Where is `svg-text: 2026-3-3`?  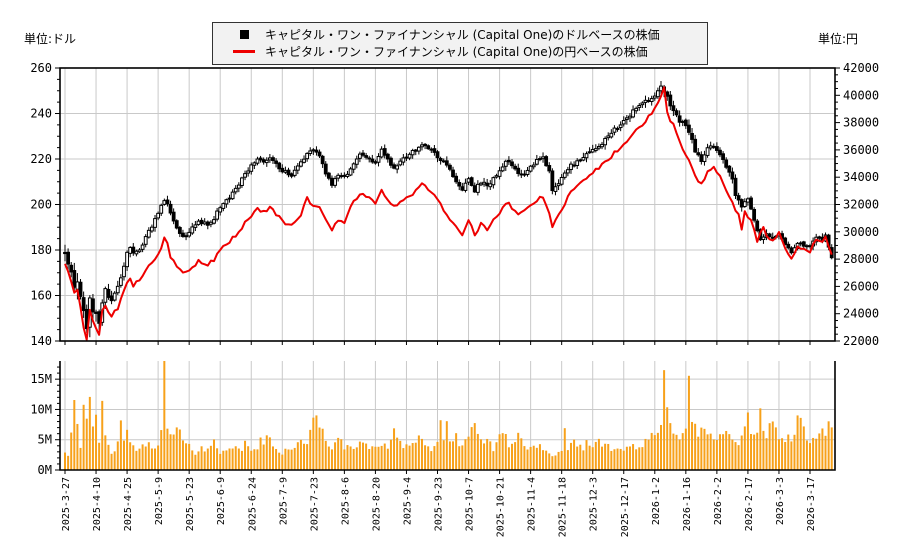 svg-text: 2026-3-3 is located at coordinates (780, 501).